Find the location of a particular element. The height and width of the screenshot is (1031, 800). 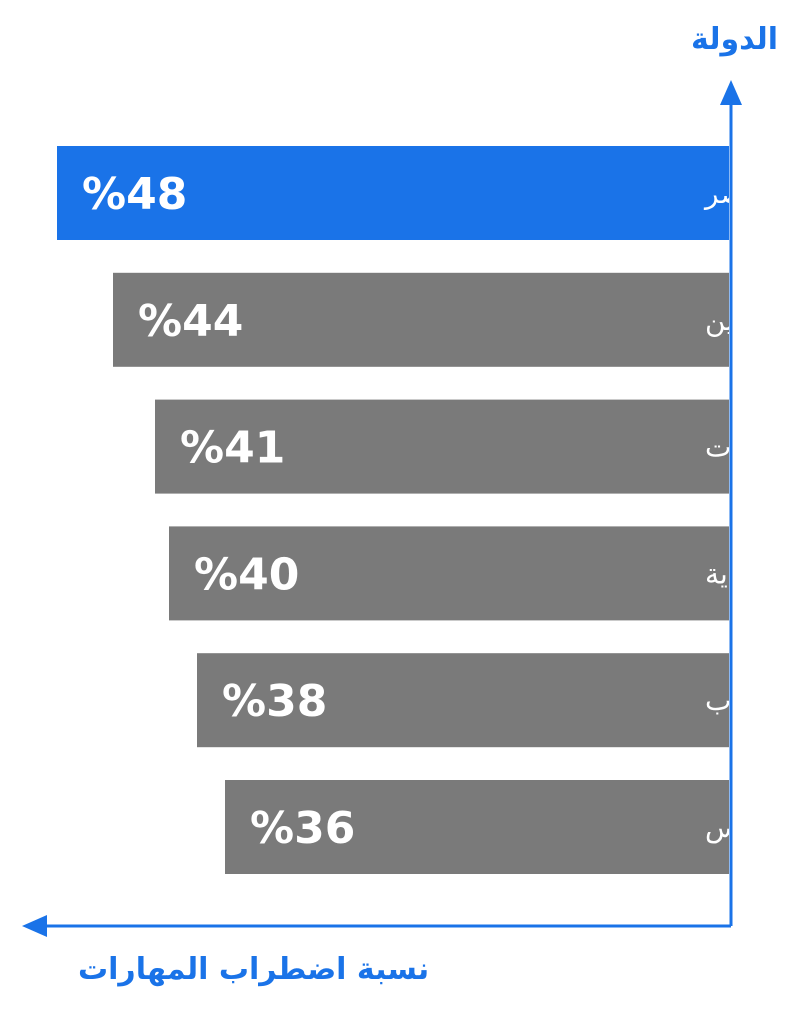

y-axis-arrow-icon is located at coordinates (731, 92).